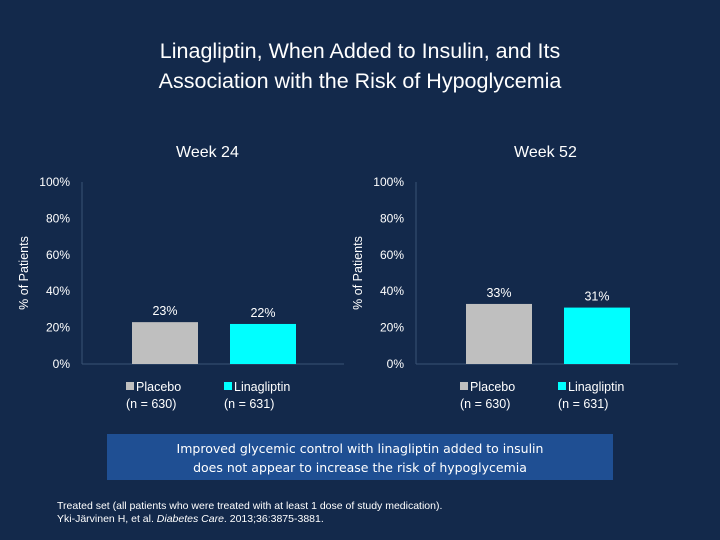 The image size is (720, 540). What do you see at coordinates (207, 152) in the screenshot?
I see `chart-title: Week 24` at bounding box center [207, 152].